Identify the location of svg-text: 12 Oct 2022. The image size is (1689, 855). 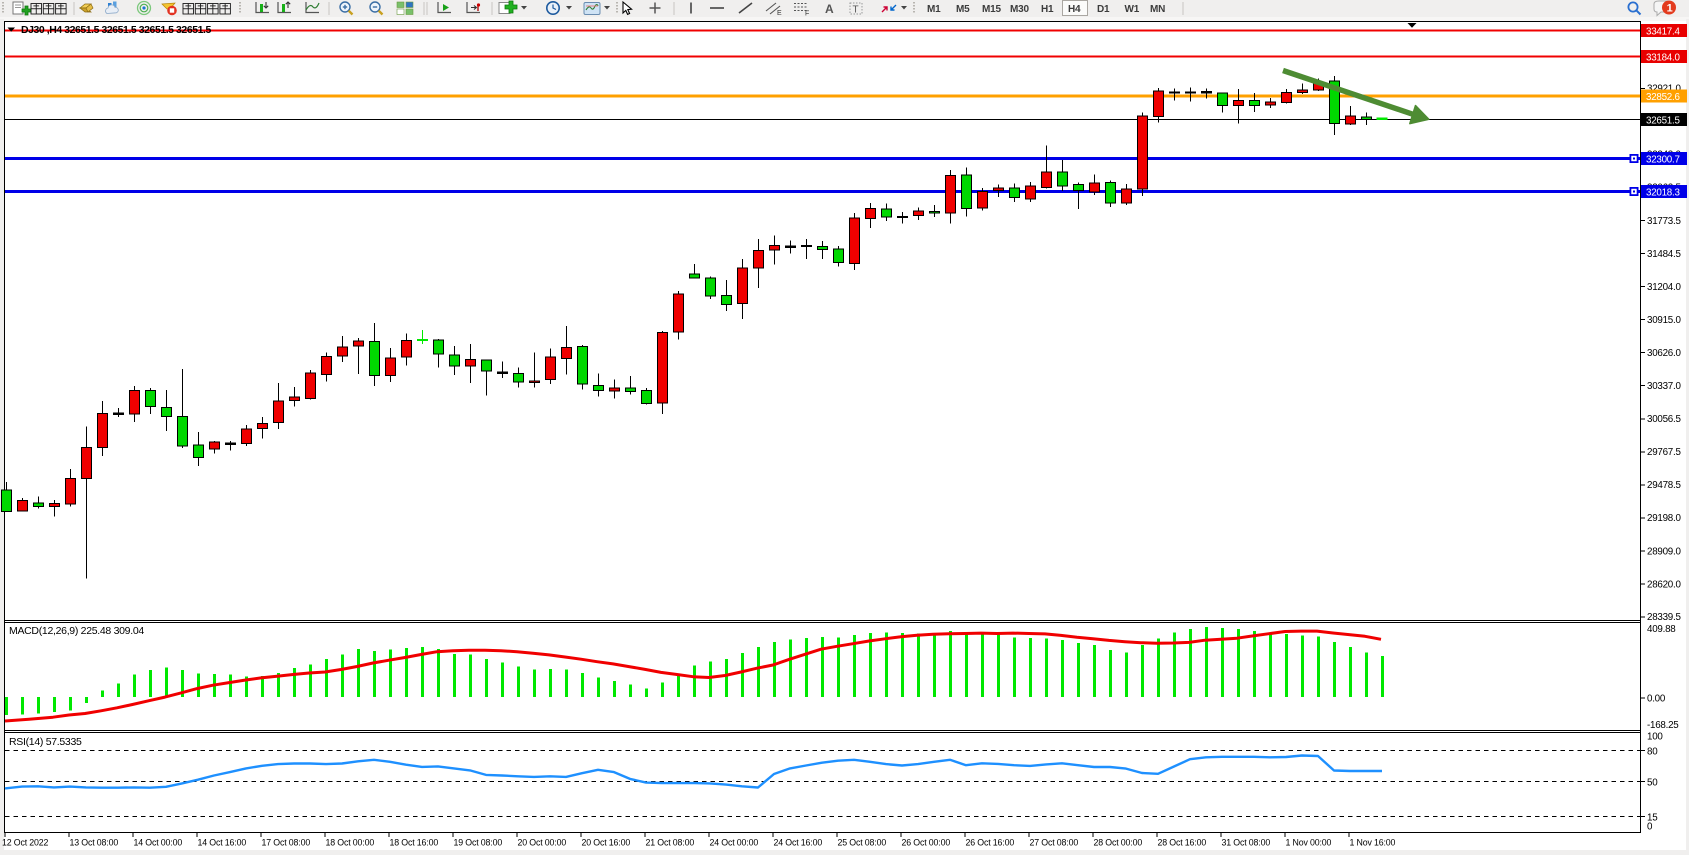
(25, 843).